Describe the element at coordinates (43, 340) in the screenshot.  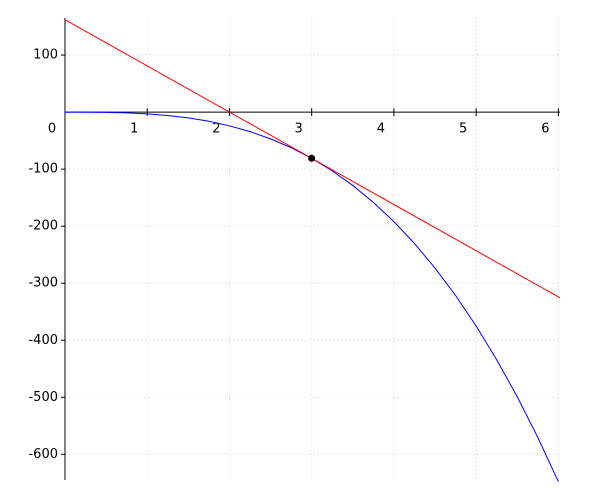
I see `y-tick-label: -400` at that location.